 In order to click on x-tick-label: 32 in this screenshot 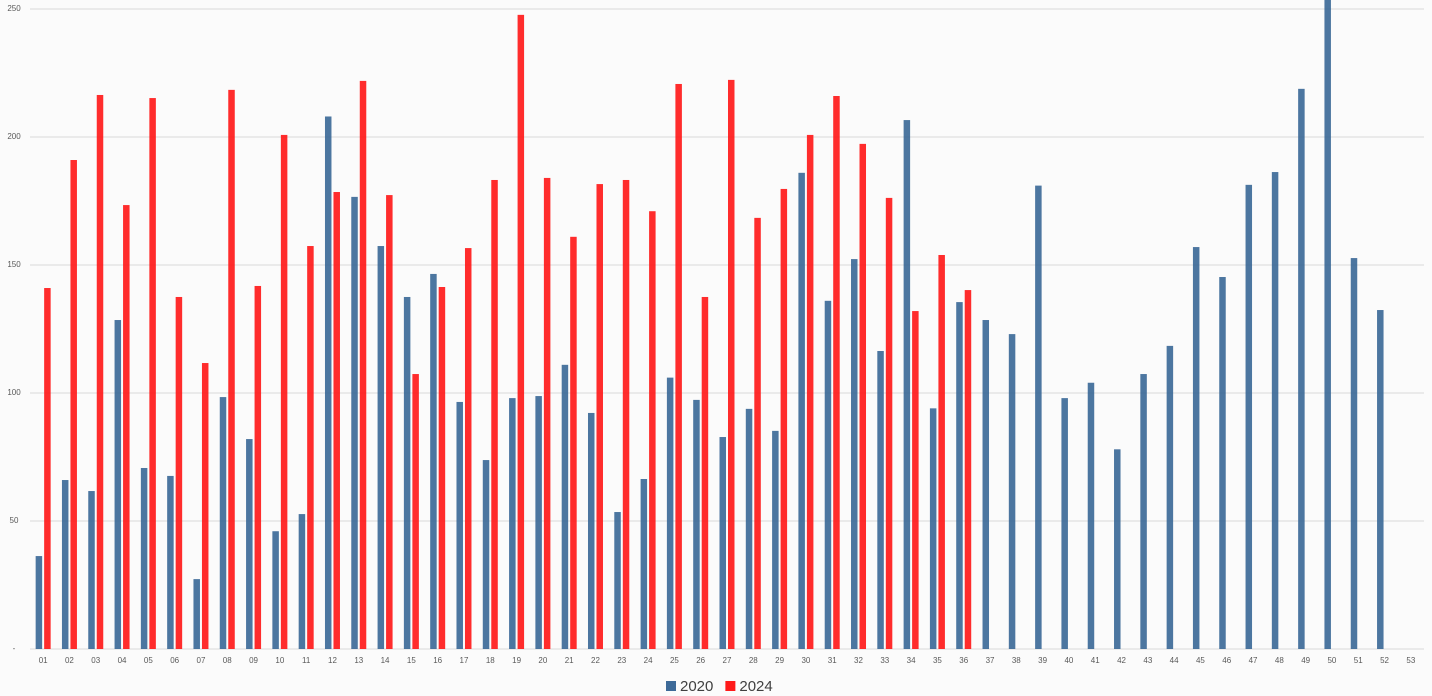, I will do `click(858, 660)`.